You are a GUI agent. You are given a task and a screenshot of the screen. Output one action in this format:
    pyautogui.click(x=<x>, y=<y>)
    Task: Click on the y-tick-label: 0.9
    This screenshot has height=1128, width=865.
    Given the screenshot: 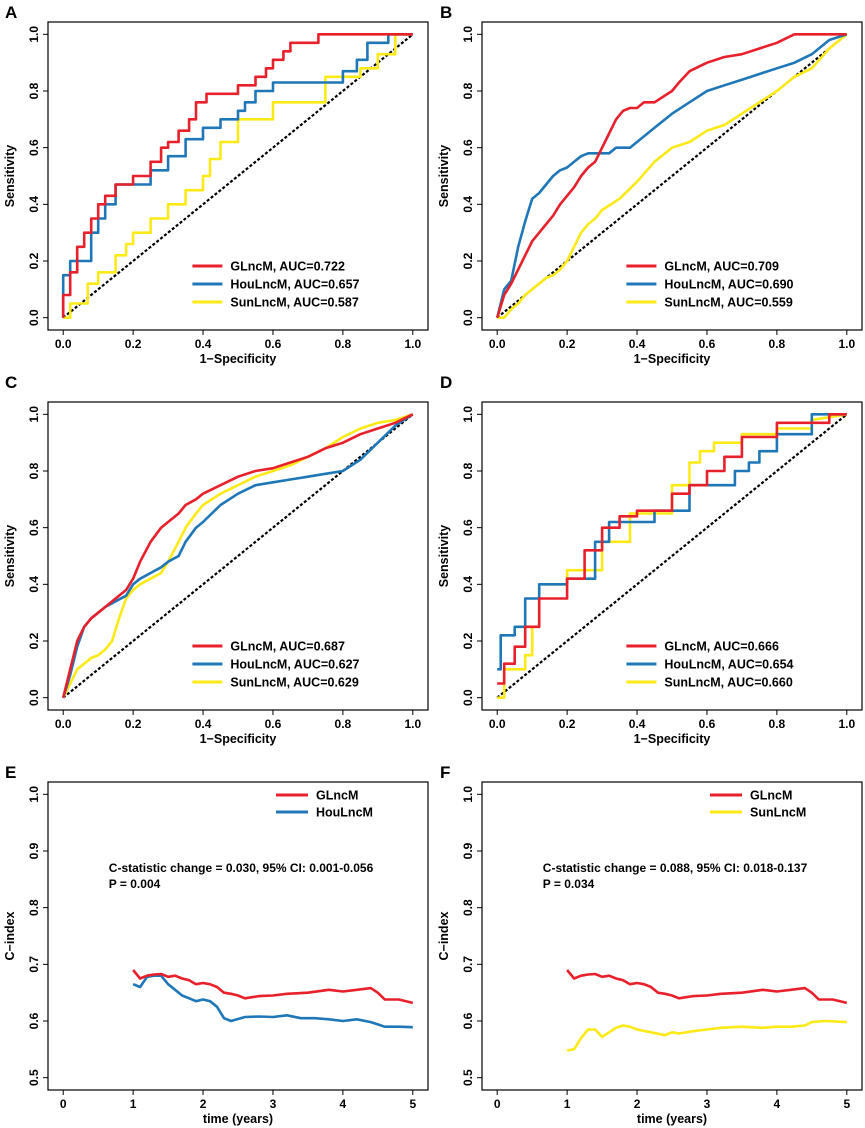 What is the action you would take?
    pyautogui.click(x=34, y=850)
    